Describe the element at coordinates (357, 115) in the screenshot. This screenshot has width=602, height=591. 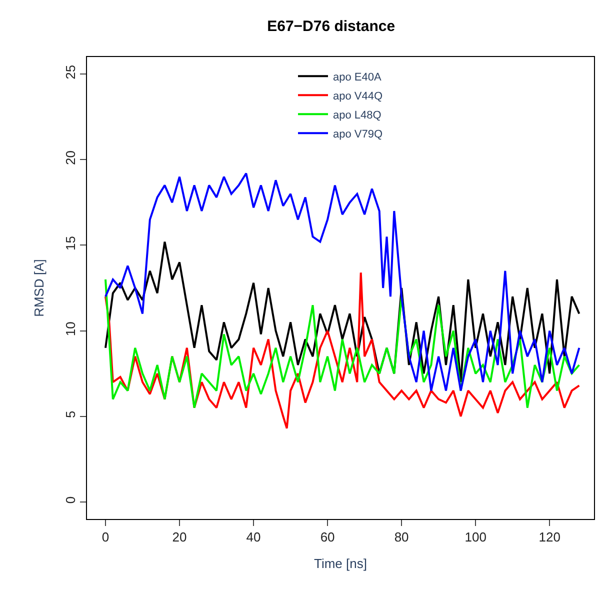
I see `legend-label: apo L48Q` at that location.